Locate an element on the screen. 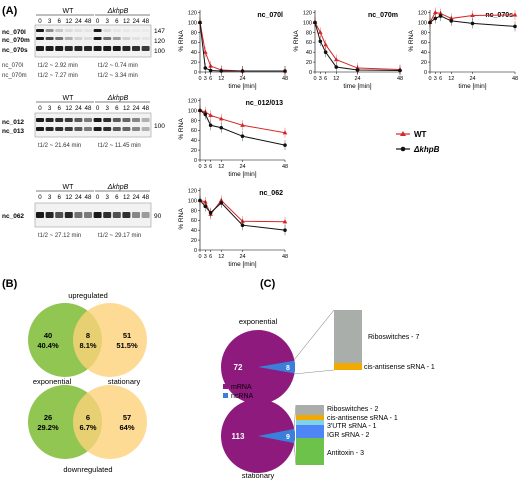  pie-exp-bar-riboswitches is located at coordinates (348, 336).